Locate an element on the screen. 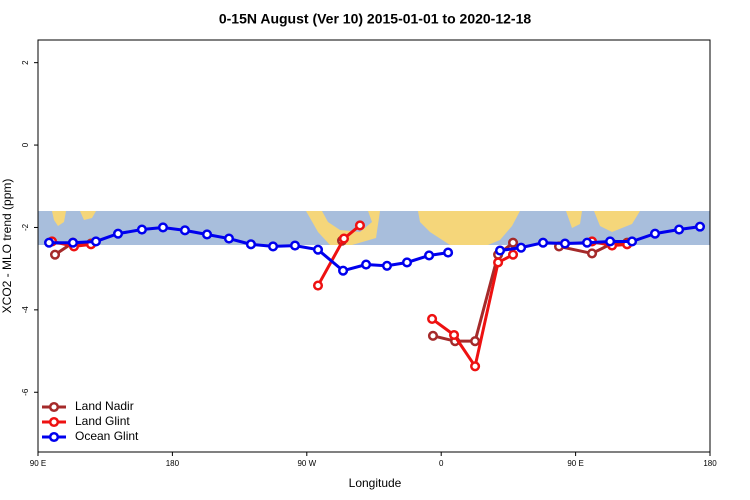  legend-label: Land Nadir is located at coordinates (104, 406).